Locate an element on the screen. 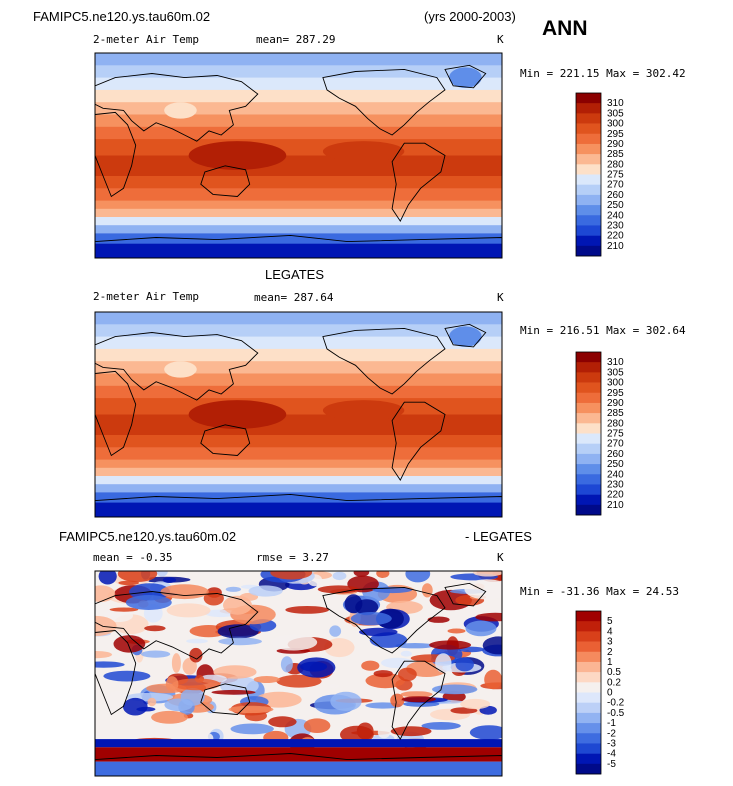 Image resolution: width=733 pixels, height=786 pixels. colorbar-tick-label: -0.2 is located at coordinates (616, 703).